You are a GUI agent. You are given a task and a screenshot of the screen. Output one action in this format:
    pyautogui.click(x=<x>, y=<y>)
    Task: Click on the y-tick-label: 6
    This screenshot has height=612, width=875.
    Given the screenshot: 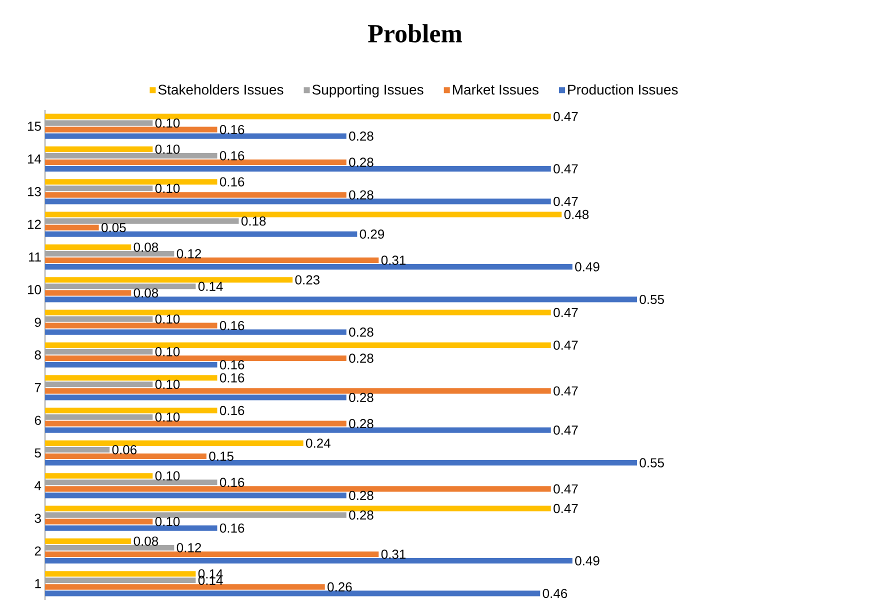 What is the action you would take?
    pyautogui.click(x=37, y=420)
    